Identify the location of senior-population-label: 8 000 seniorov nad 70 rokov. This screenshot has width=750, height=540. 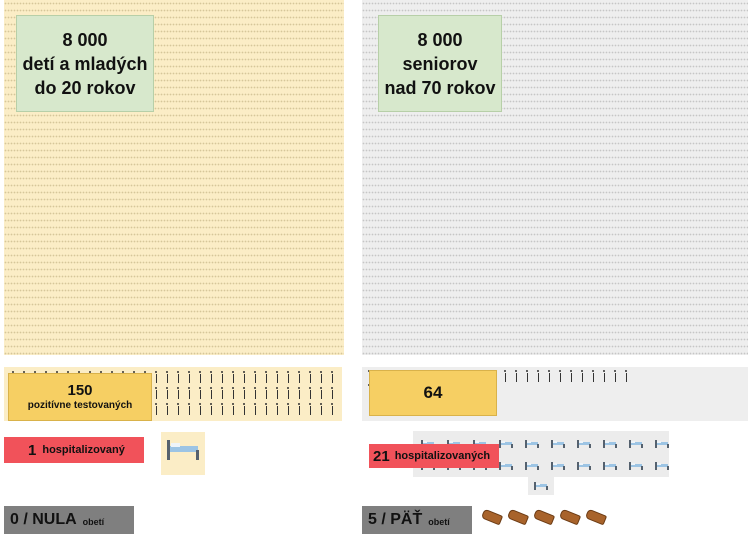
(440, 63).